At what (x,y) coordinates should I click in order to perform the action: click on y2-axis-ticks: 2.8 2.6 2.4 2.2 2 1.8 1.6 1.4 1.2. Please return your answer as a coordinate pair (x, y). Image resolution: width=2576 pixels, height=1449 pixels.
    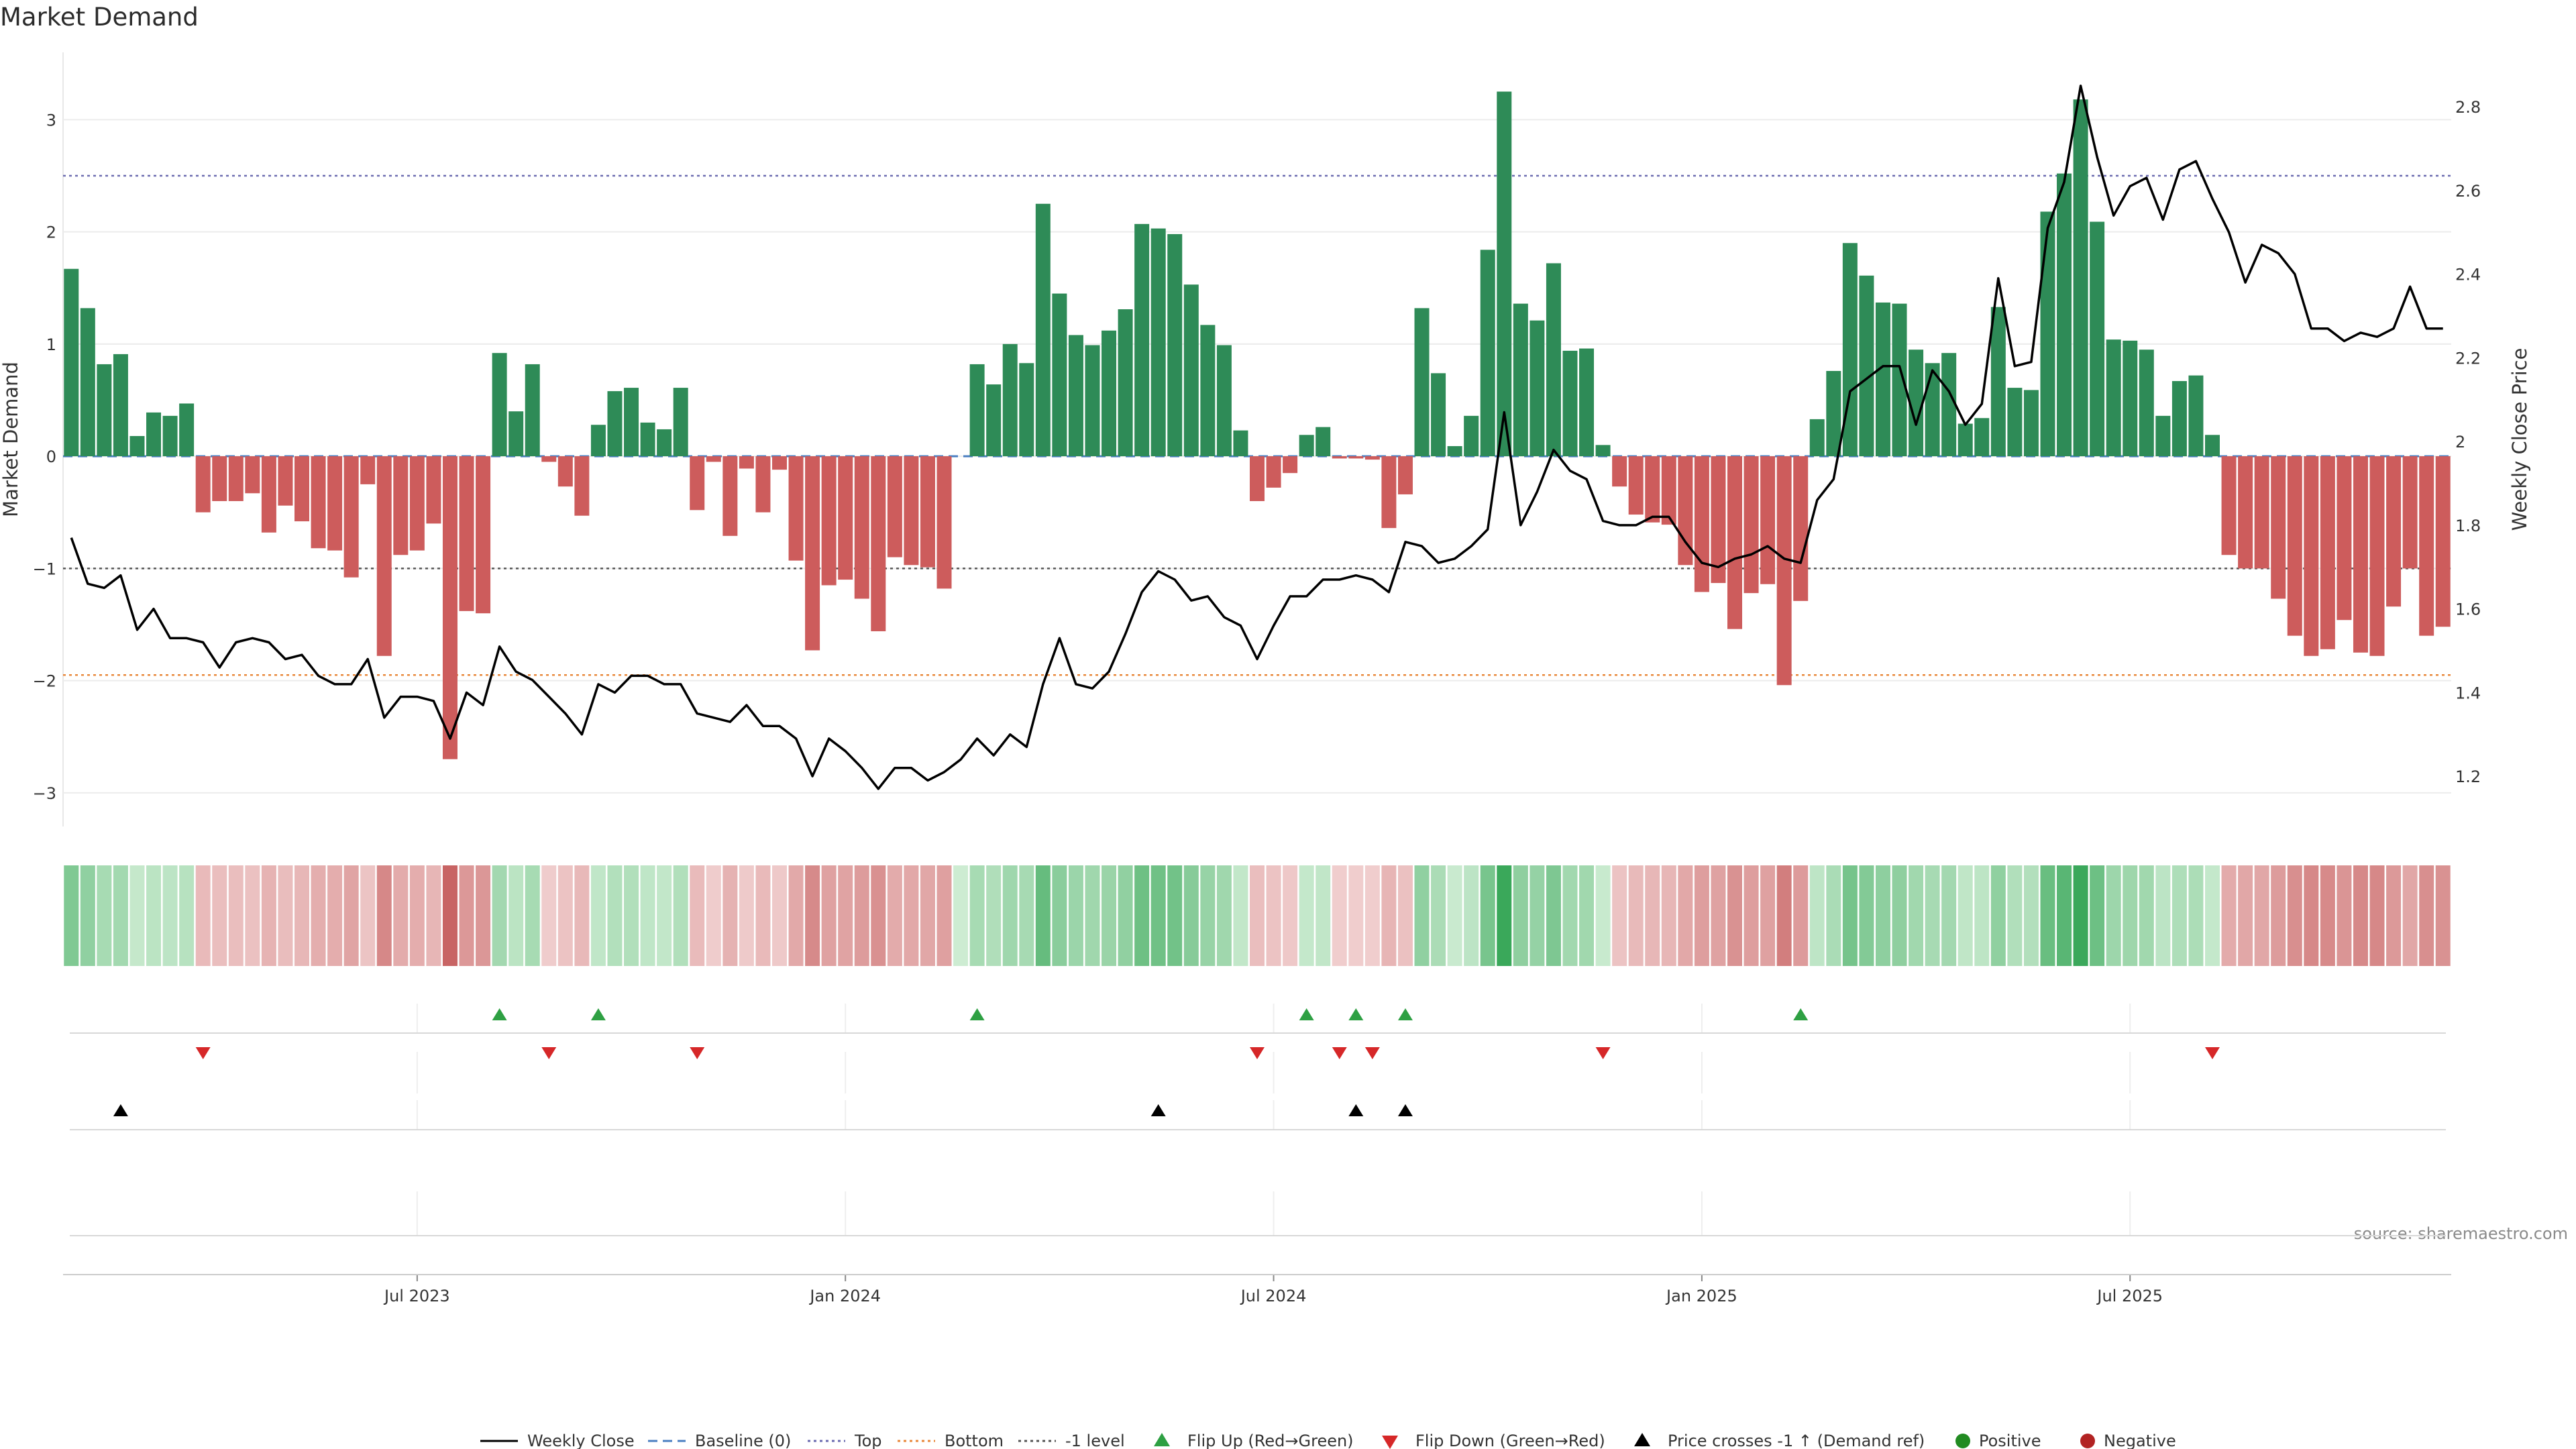
    Looking at the image, I should click on (2468, 442).